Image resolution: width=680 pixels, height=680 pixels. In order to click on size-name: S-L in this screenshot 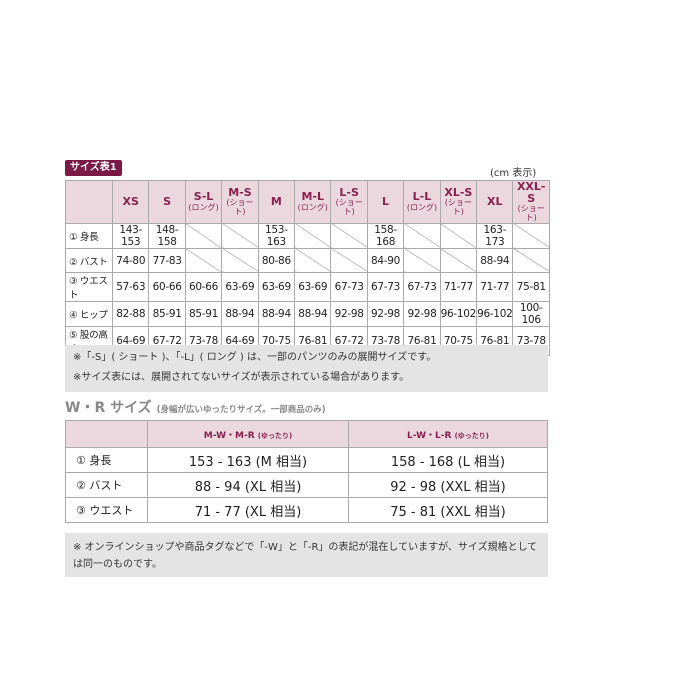, I will do `click(203, 197)`.